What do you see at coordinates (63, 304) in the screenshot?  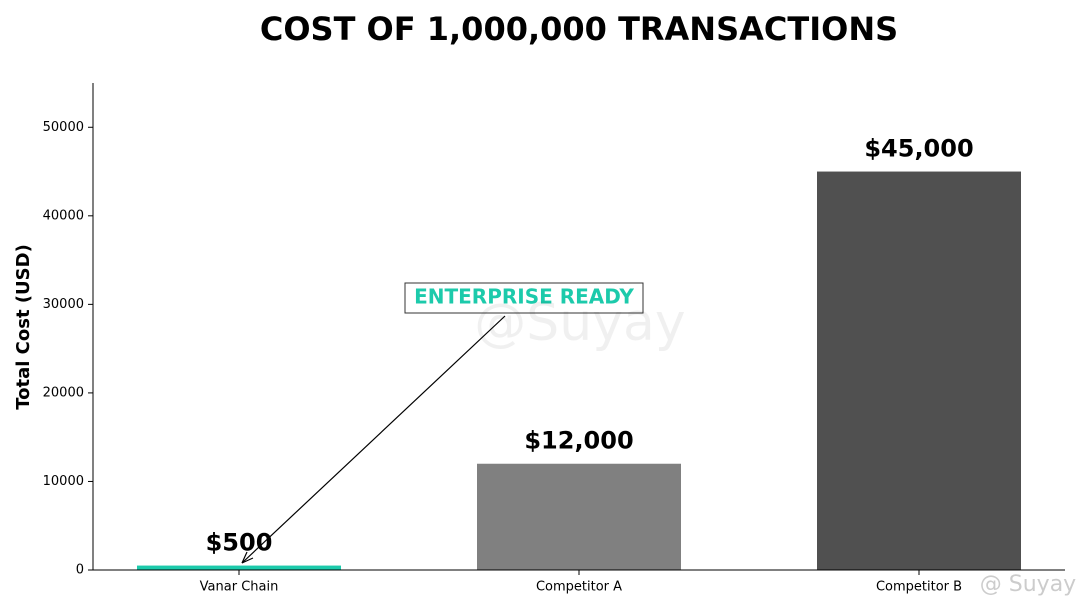 I see `y-tick-label: 30000` at bounding box center [63, 304].